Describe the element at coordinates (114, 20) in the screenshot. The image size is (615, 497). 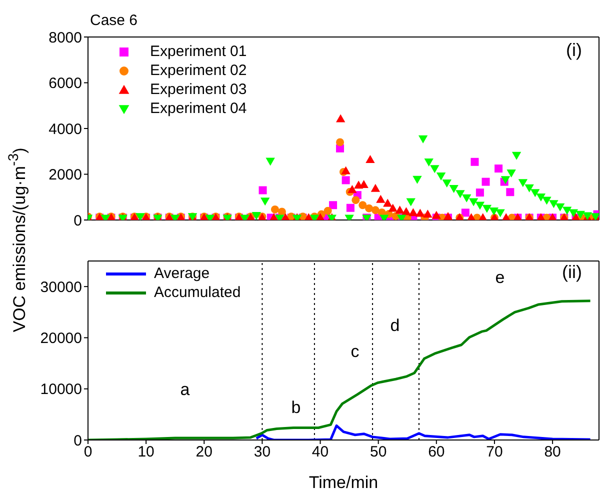
I see `chart-title: Case 6` at that location.